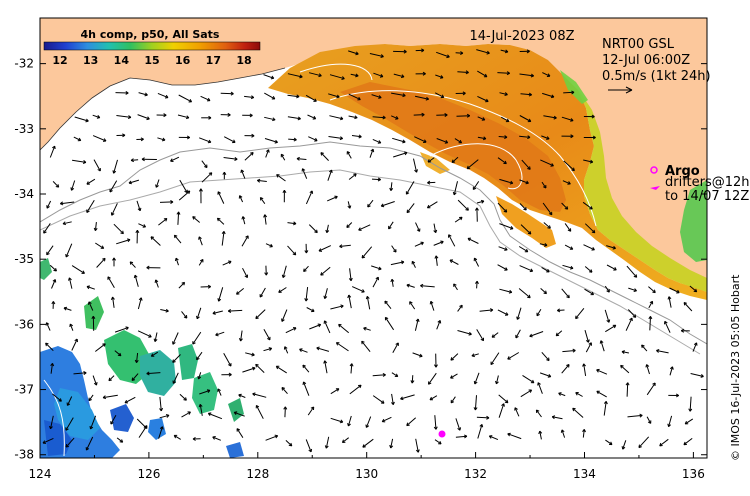 The width and height of the screenshot is (750, 496). I want to click on argo-float, so click(442, 434).